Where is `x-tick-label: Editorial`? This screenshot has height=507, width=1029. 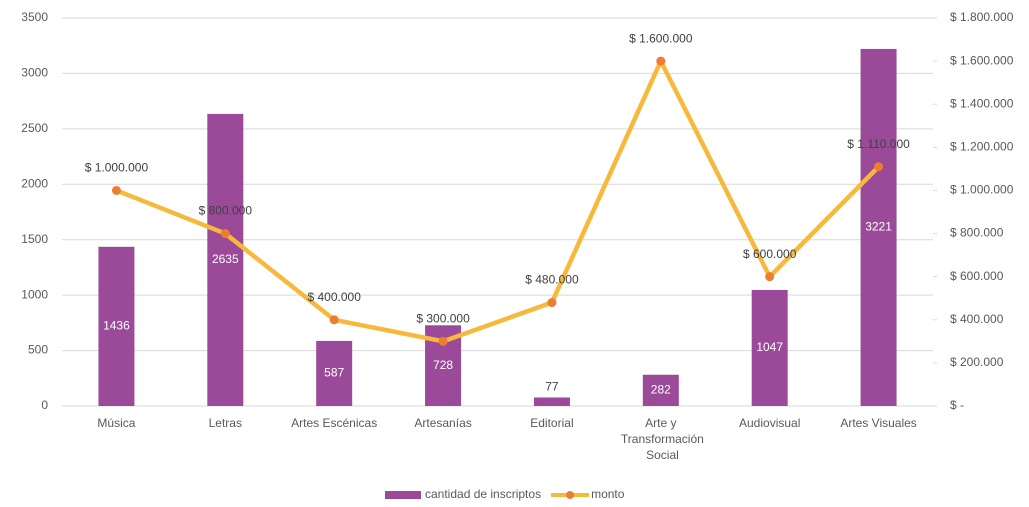 x-tick-label: Editorial is located at coordinates (551, 423).